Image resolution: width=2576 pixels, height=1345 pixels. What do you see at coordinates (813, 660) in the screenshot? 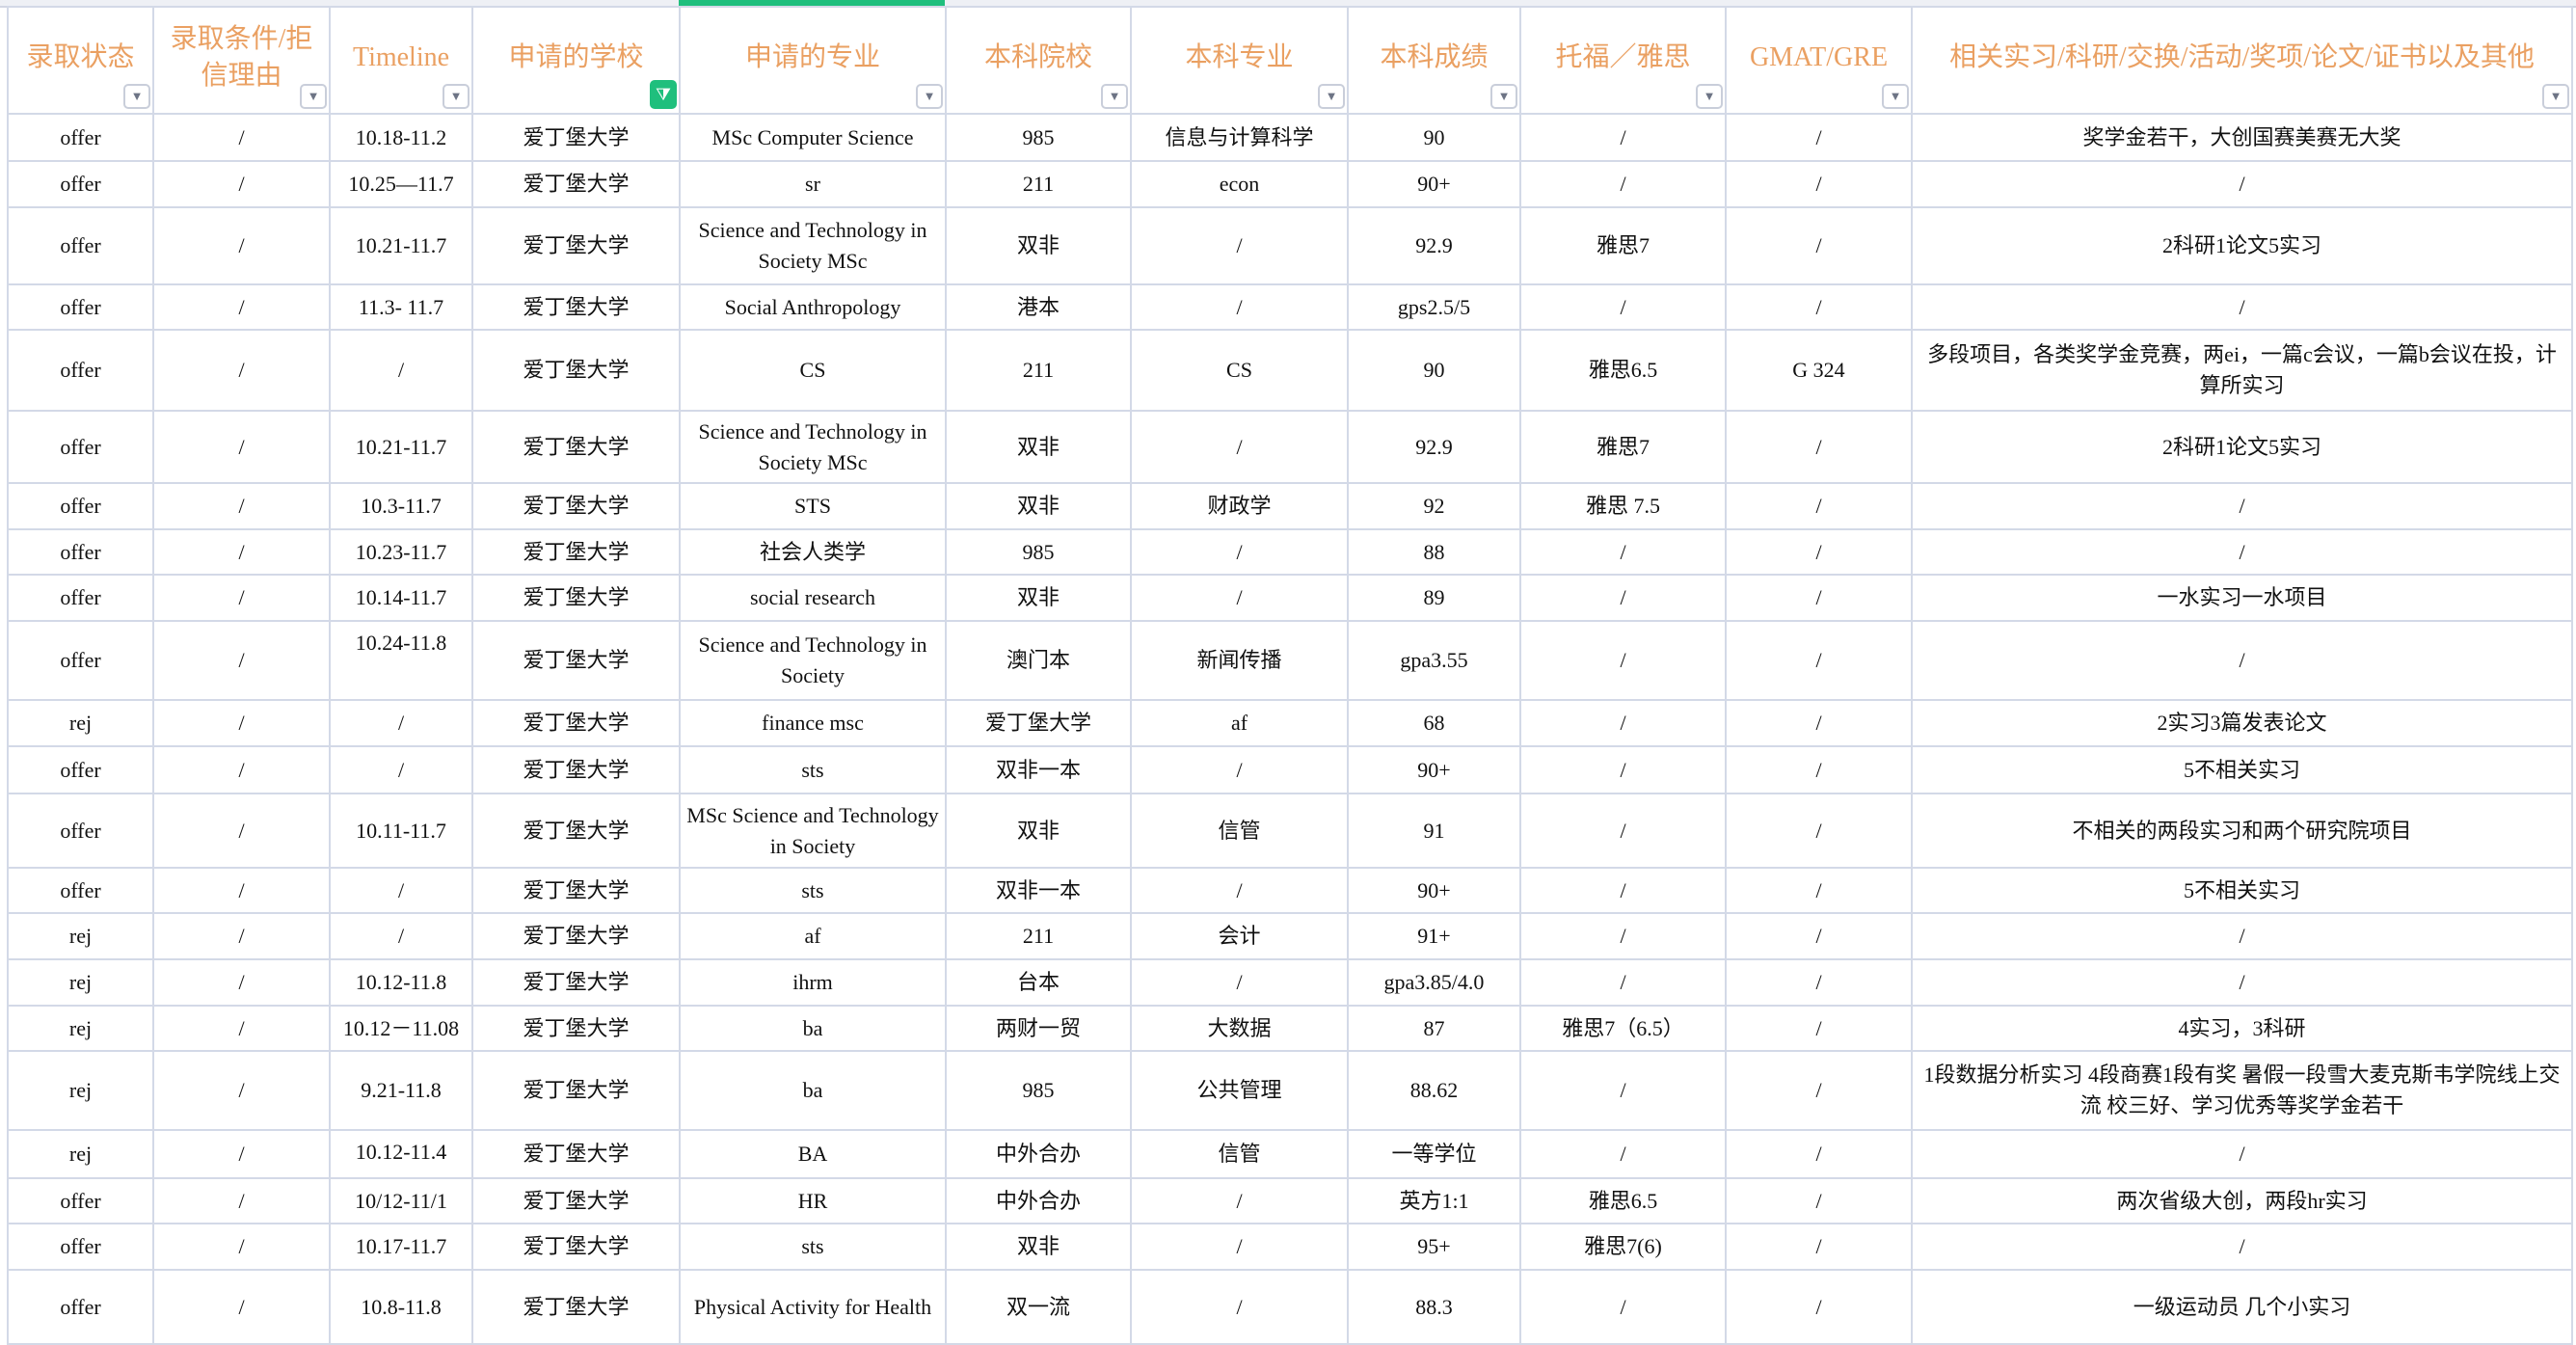
I see `cell-program: Science and Technology in Society` at bounding box center [813, 660].